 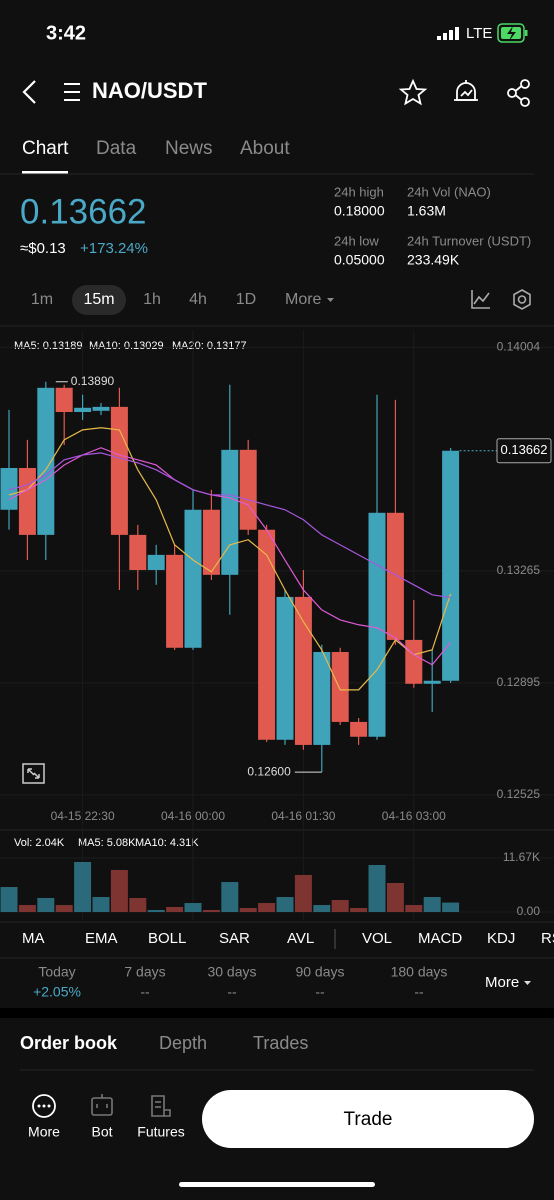 I want to click on tab: News, so click(x=189, y=148).